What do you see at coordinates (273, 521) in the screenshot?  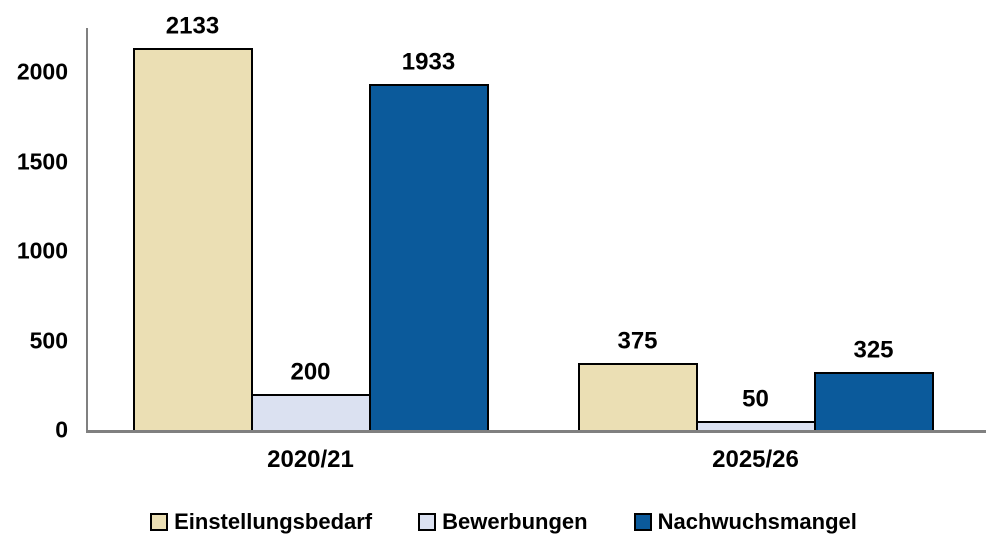 I see `legend-label-einstellungsbedarf: Einstellungsbedarf` at bounding box center [273, 521].